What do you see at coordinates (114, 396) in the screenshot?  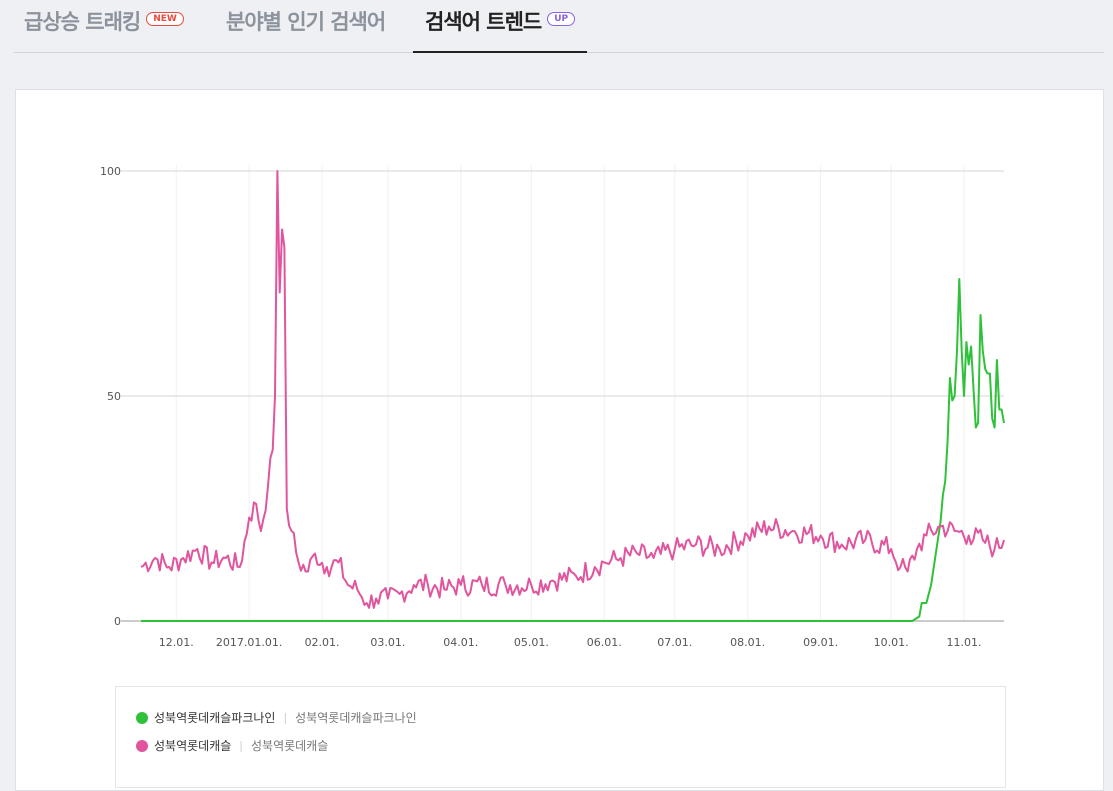 I see `y-tick-label: 50` at bounding box center [114, 396].